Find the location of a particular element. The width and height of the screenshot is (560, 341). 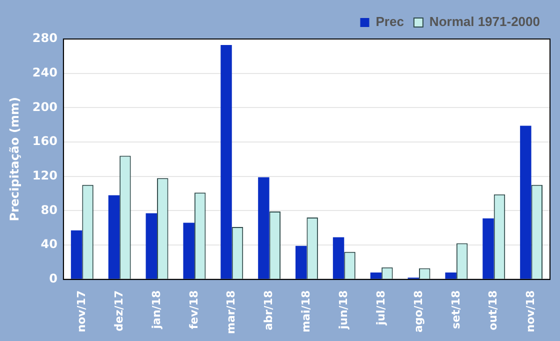

y-tick-label: 120 is located at coordinates (45, 175).